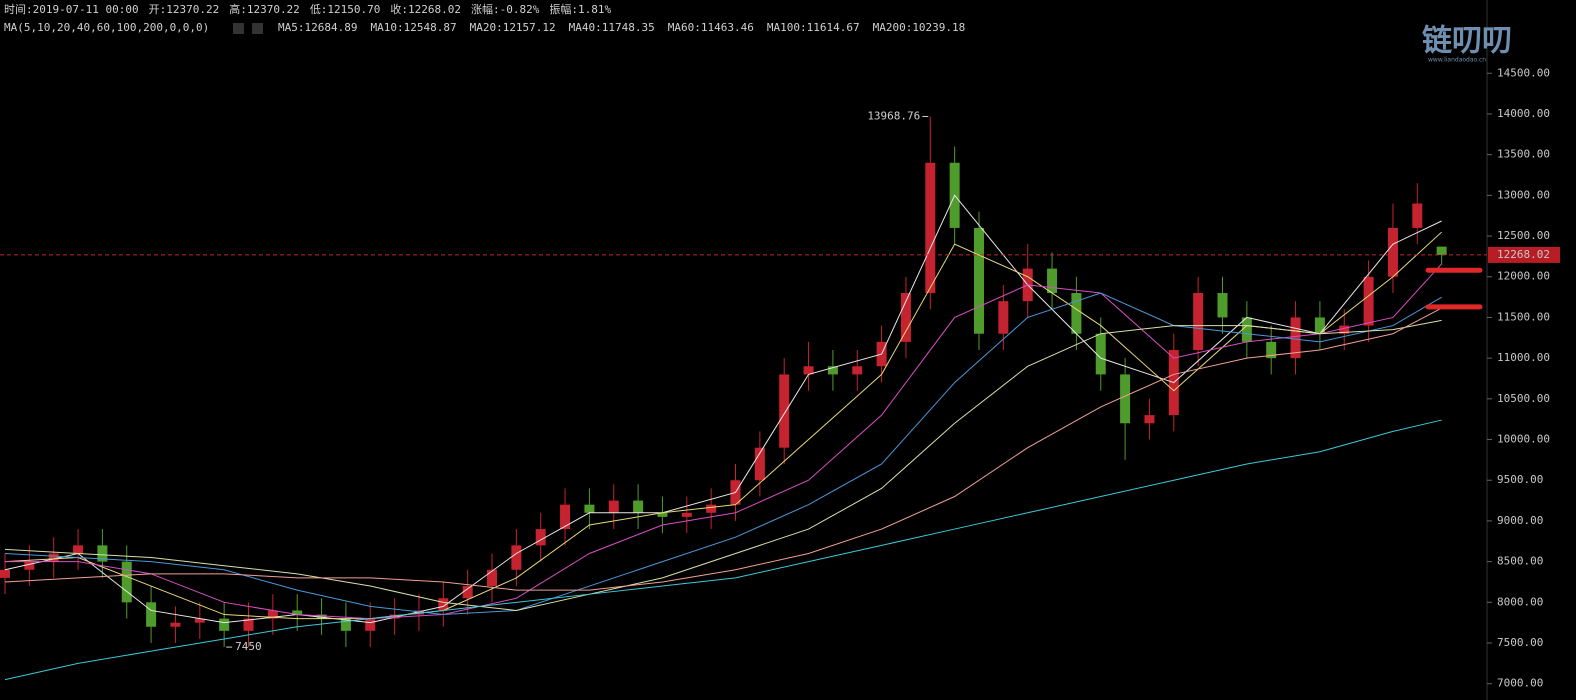  Describe the element at coordinates (580, 9) in the screenshot. I see `info-item: 振幅:1.81%` at that location.